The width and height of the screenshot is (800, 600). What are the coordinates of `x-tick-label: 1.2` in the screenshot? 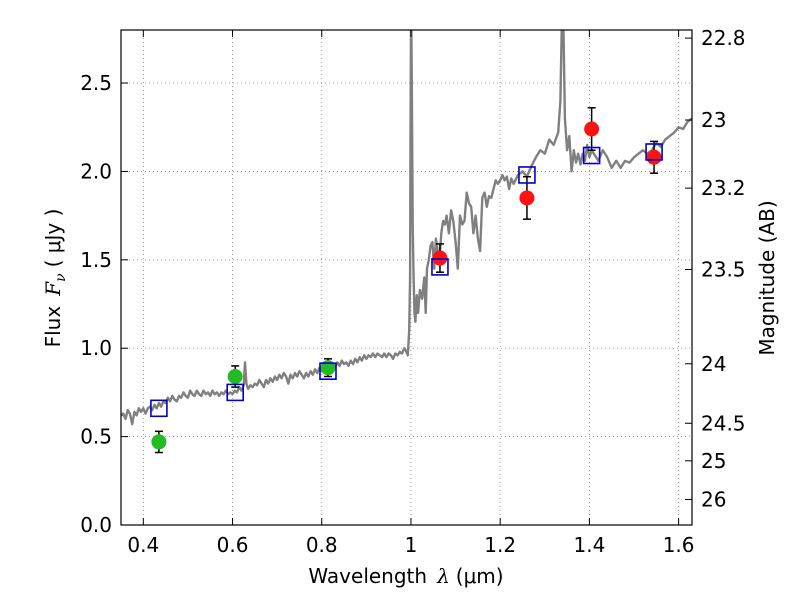 It's located at (500, 545).